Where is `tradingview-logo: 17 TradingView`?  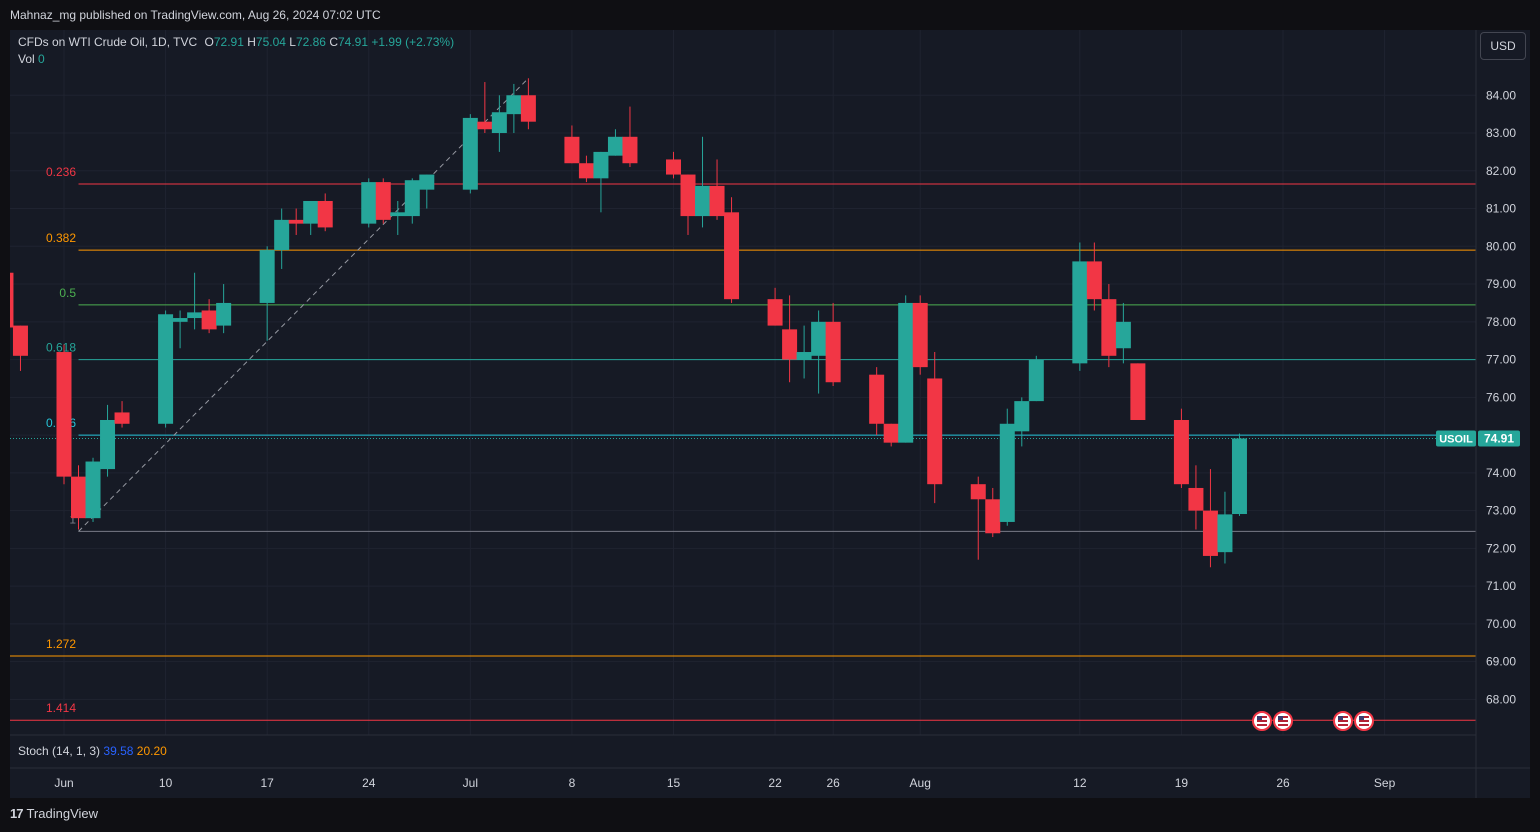 tradingview-logo: 17 TradingView is located at coordinates (54, 813).